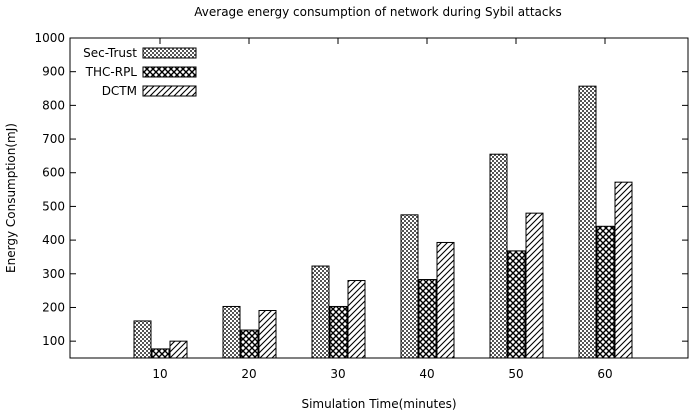 The height and width of the screenshot is (415, 695). What do you see at coordinates (53, 274) in the screenshot?
I see `y-tick-label: 300` at bounding box center [53, 274].